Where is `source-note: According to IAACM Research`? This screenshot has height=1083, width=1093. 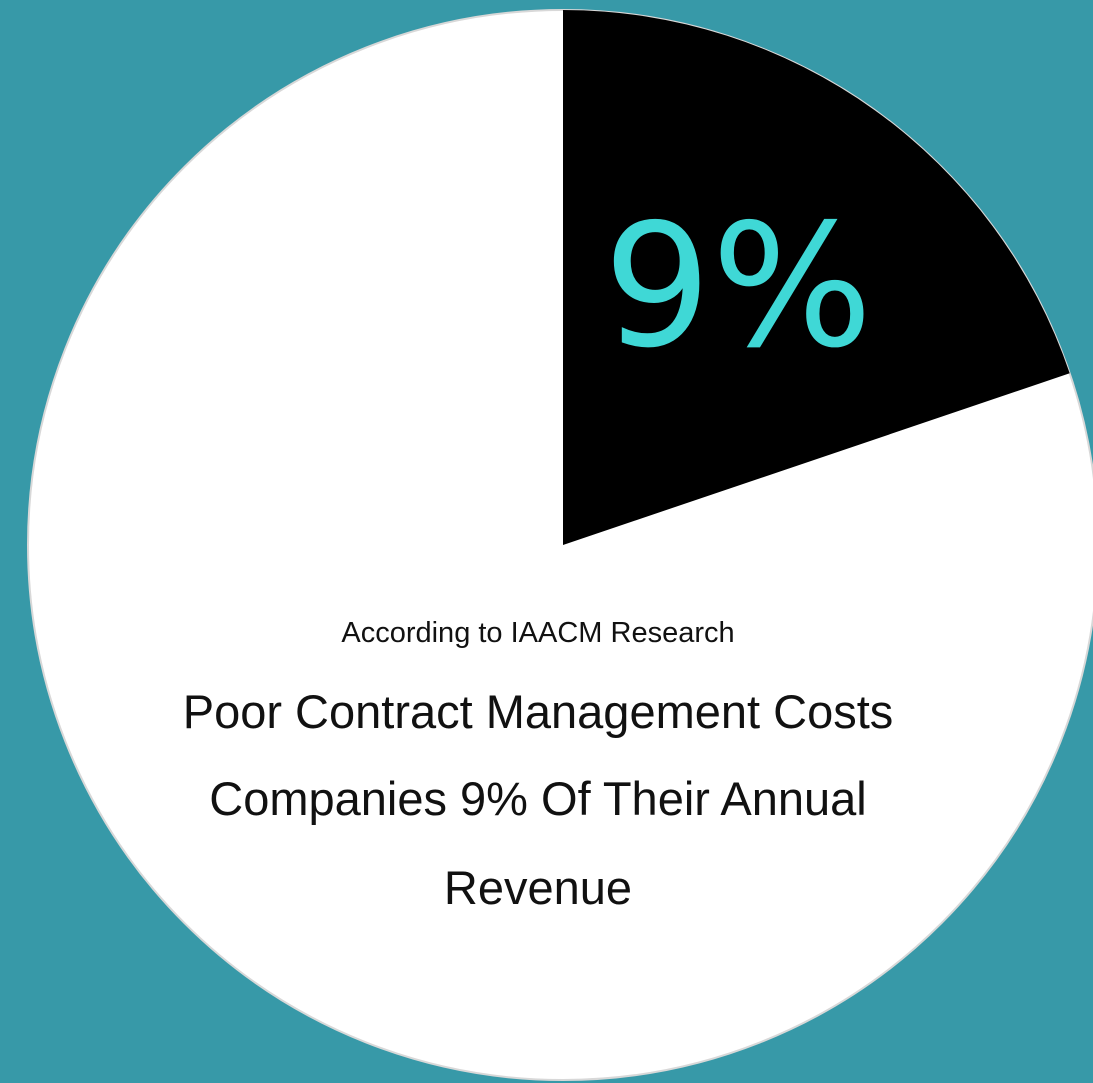 source-note: According to IAACM Research is located at coordinates (537, 633).